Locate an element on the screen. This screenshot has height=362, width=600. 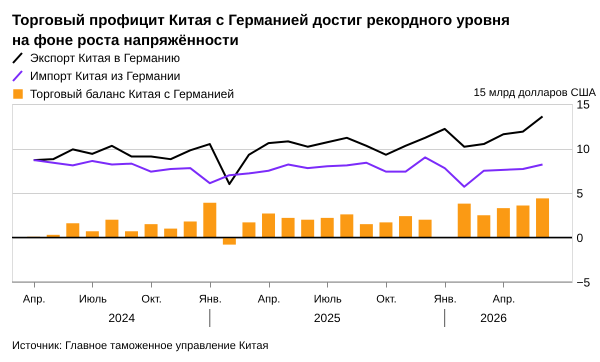
y-tick-label: 10 is located at coordinates (583, 149).